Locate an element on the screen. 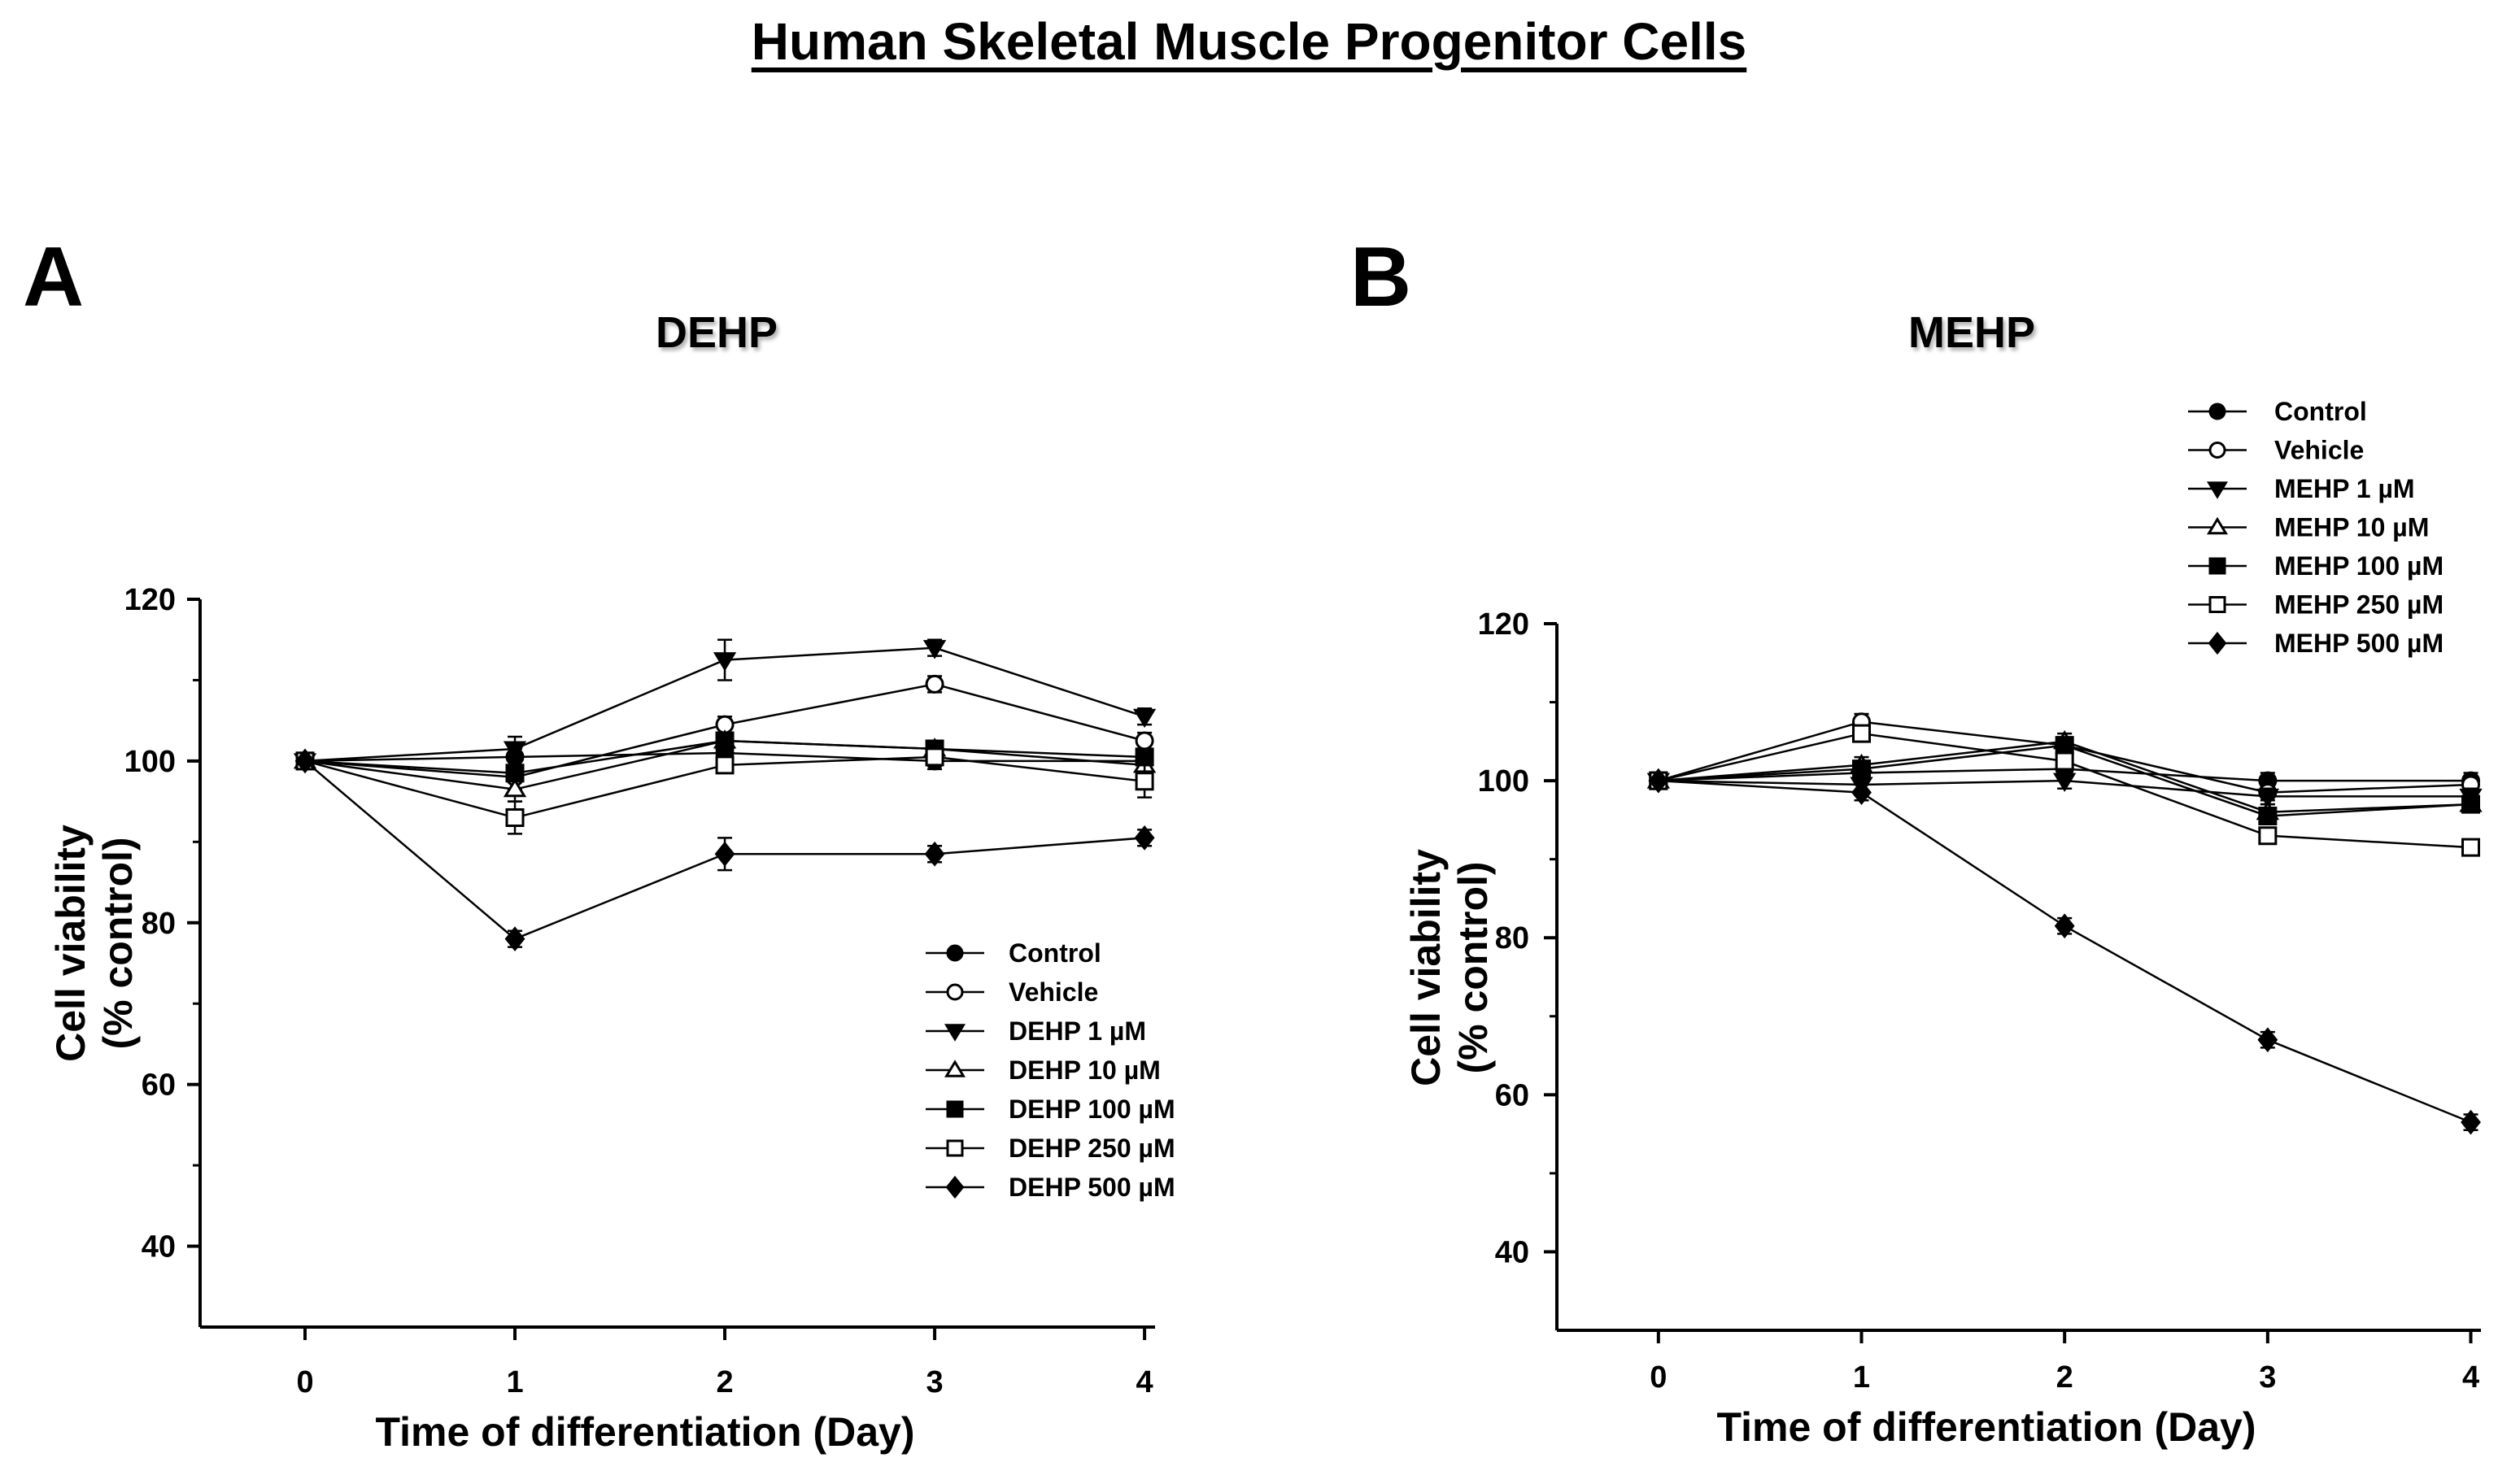  panel-b-legend-item-vehicle: Vehicle is located at coordinates (2276, 450).